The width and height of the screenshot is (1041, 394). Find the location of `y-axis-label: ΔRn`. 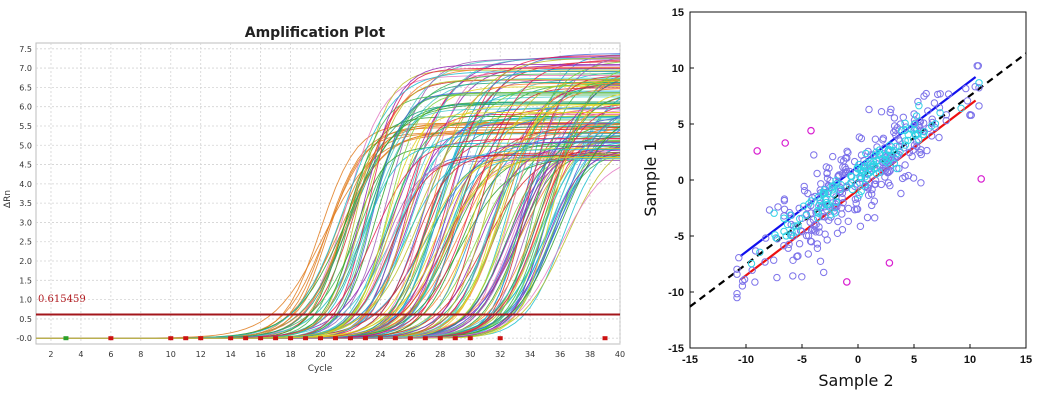

y-axis-label: ΔRn is located at coordinates (8, 199).